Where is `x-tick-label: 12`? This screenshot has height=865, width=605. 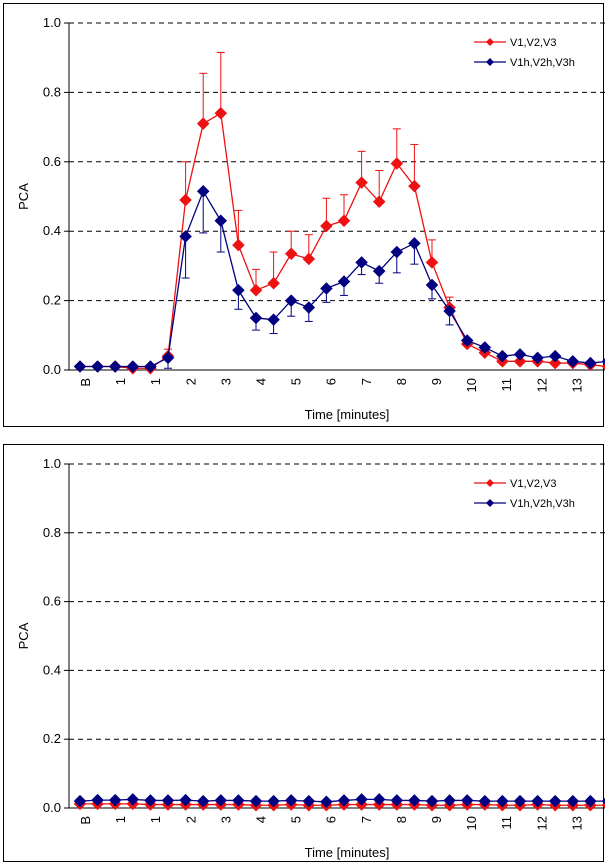
x-tick-label: 12 is located at coordinates (541, 385).